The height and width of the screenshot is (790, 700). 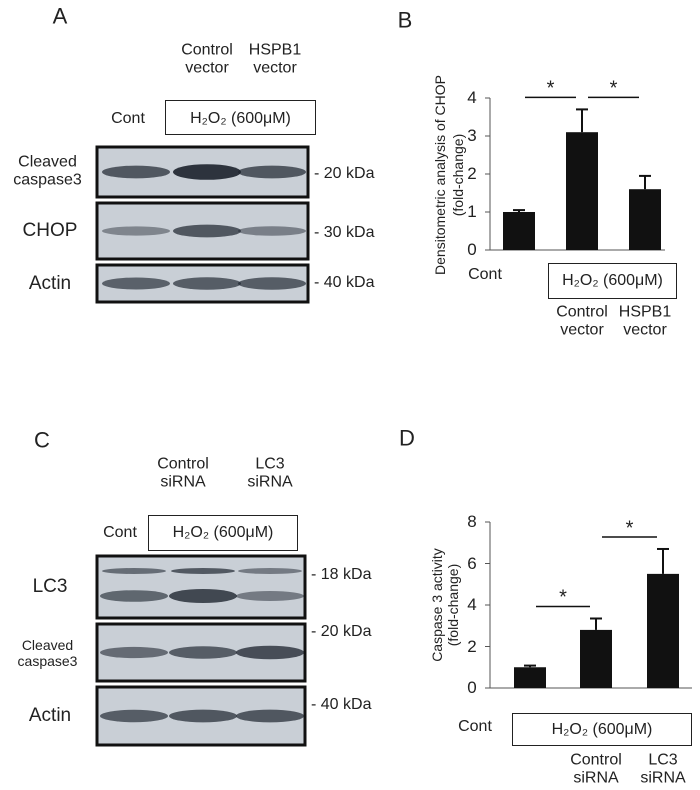 What do you see at coordinates (582, 321) in the screenshot?
I see `x-tick-label: Control vector` at bounding box center [582, 321].